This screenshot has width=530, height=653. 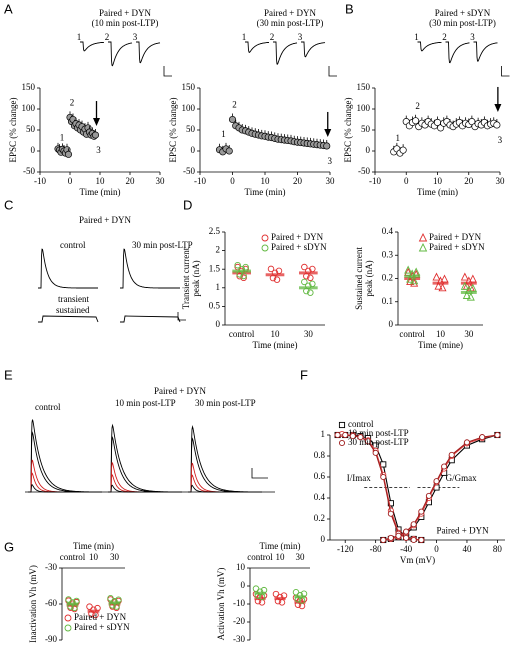 What do you see at coordinates (73, 310) in the screenshot?
I see `component-label: sustained` at bounding box center [73, 310].